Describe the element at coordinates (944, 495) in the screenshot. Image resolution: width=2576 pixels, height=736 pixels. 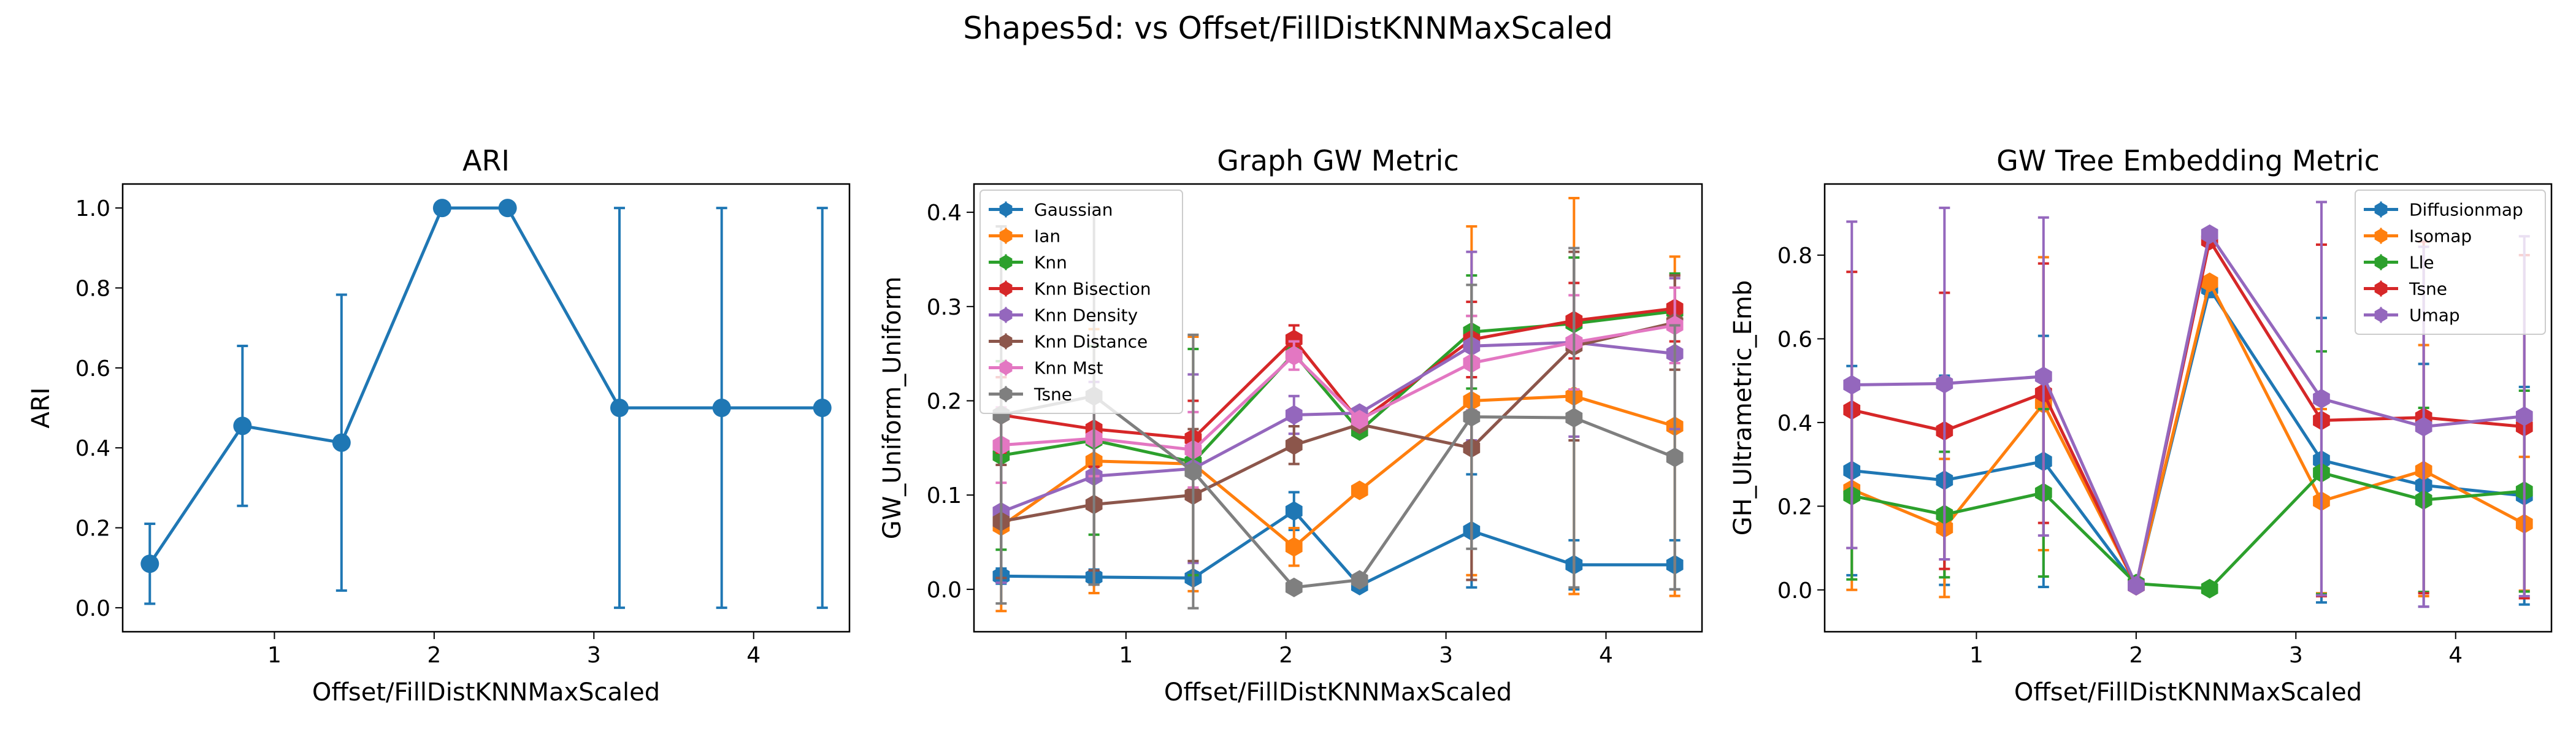
I see `y-tick-label: 0.1` at that location.